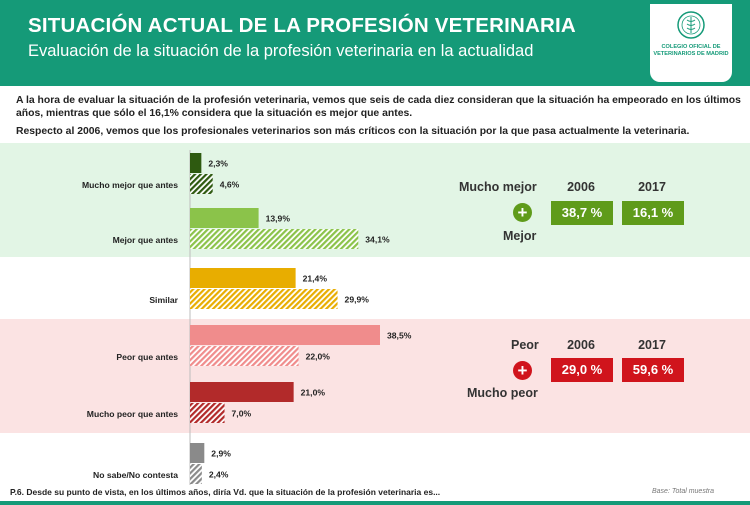 The width and height of the screenshot is (750, 505). Describe the element at coordinates (146, 240) in the screenshot. I see `category-label: Mejor que antes` at that location.